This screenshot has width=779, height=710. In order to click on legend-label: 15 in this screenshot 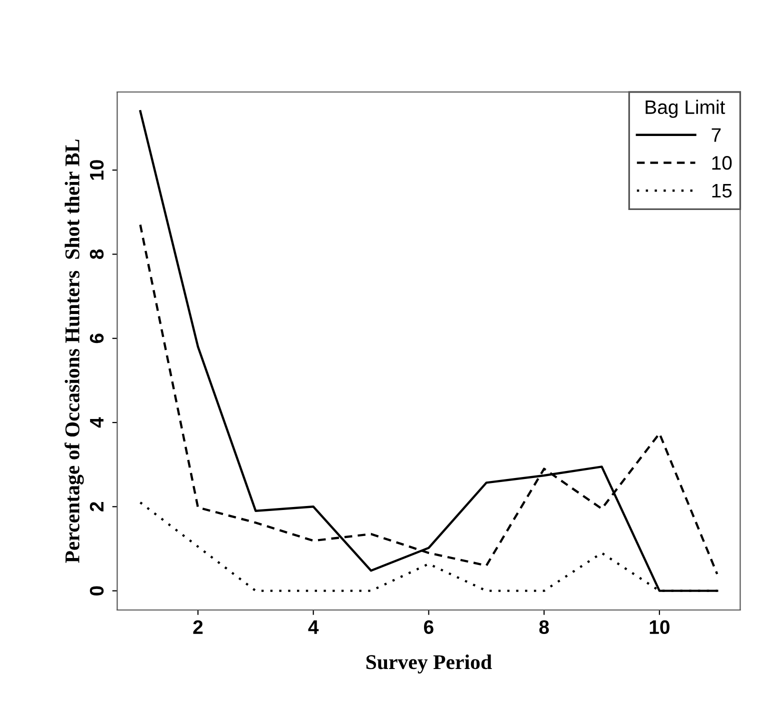, I will do `click(722, 191)`.